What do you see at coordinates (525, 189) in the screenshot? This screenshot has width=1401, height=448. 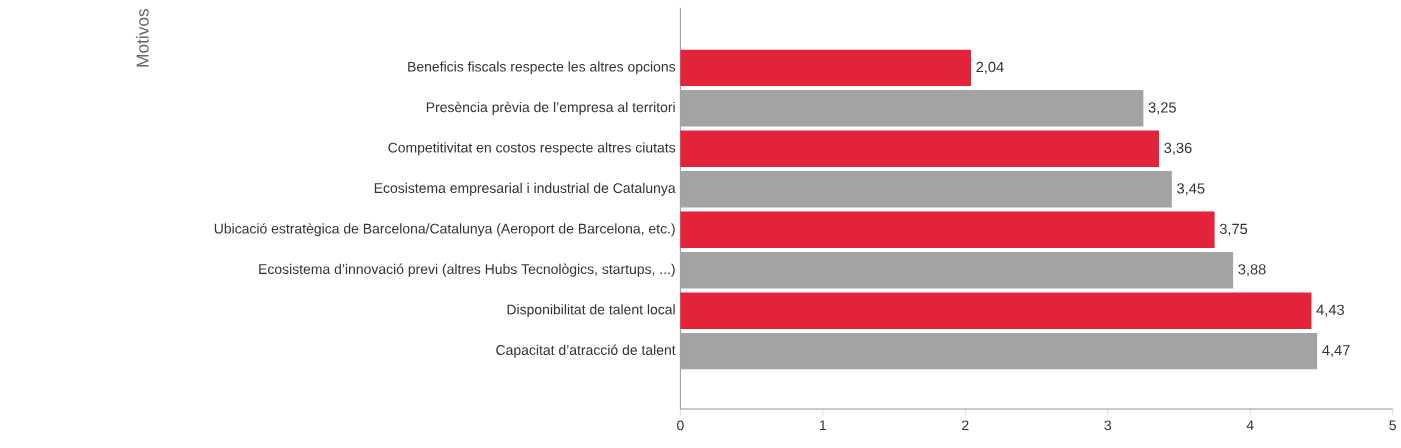 I see `y-tick-label: Ecosistema empresarial i industrial de Catalunya` at bounding box center [525, 189].